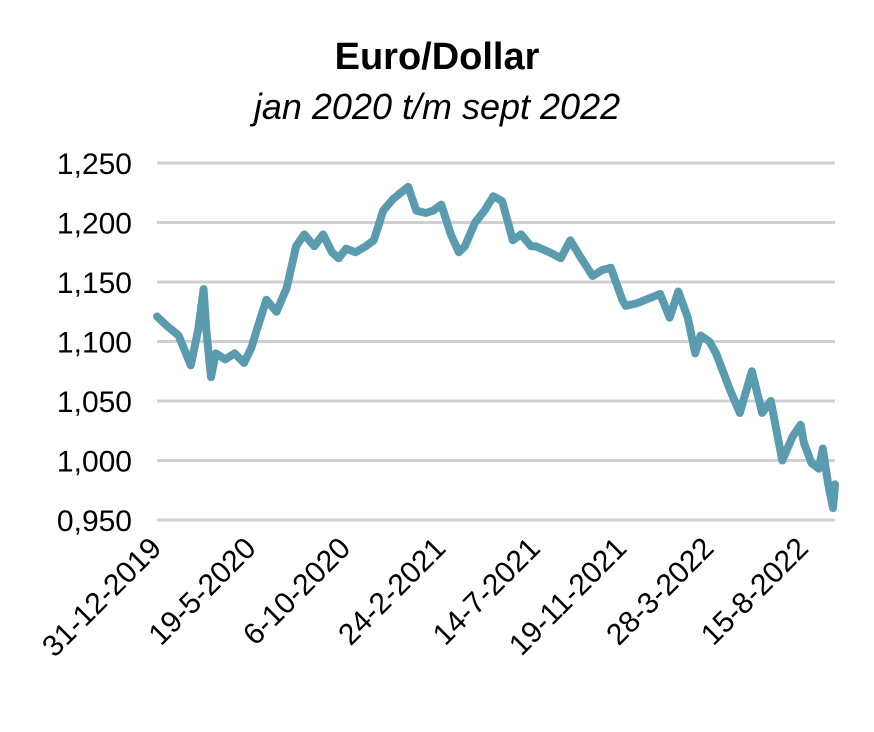 The image size is (874, 732). I want to click on y-tick-label: 1,000, so click(94, 462).